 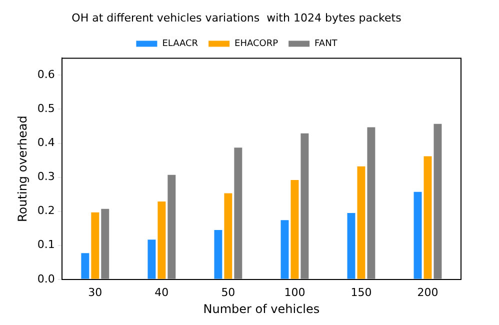 What do you see at coordinates (46, 279) in the screenshot?
I see `y-tick-label: 0.0` at bounding box center [46, 279].